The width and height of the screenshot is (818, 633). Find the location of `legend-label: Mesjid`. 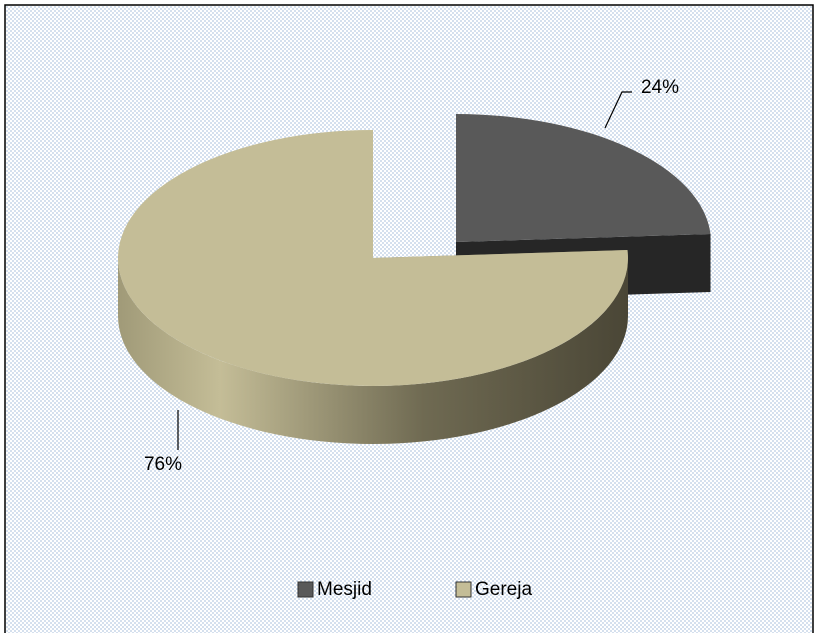

legend-label: Mesjid is located at coordinates (344, 589).